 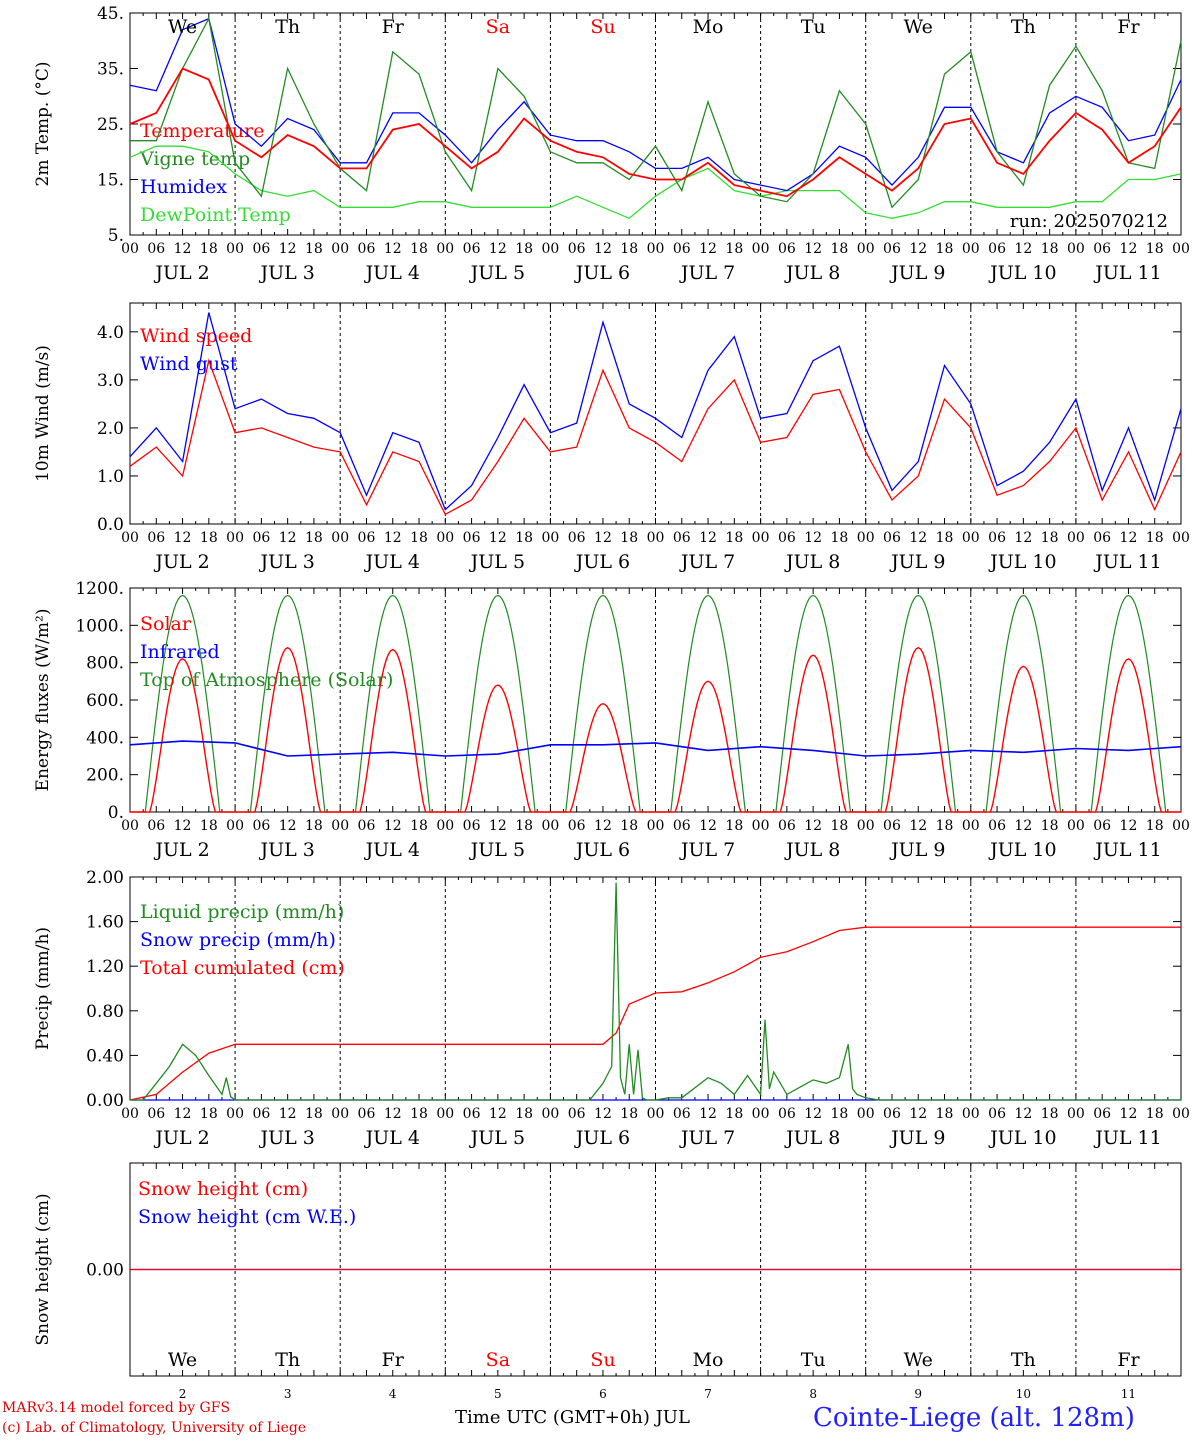 I want to click on solar-line, so click(x=655, y=729).